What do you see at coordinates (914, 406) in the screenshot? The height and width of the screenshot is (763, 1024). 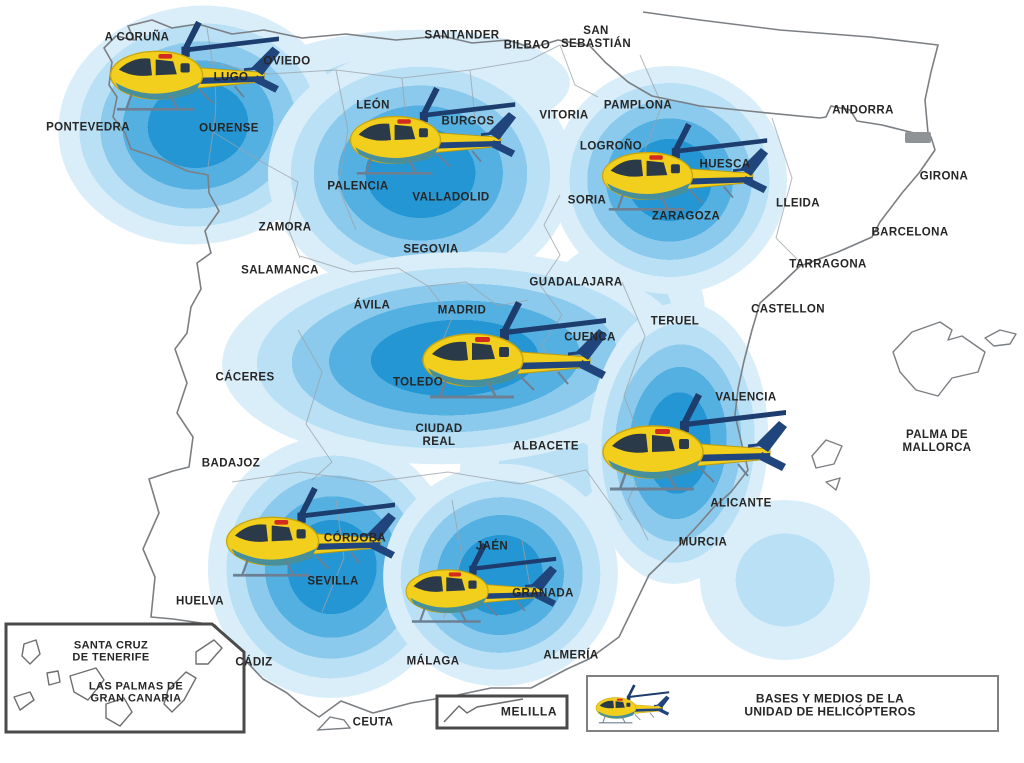 I see `balearic-islands` at bounding box center [914, 406].